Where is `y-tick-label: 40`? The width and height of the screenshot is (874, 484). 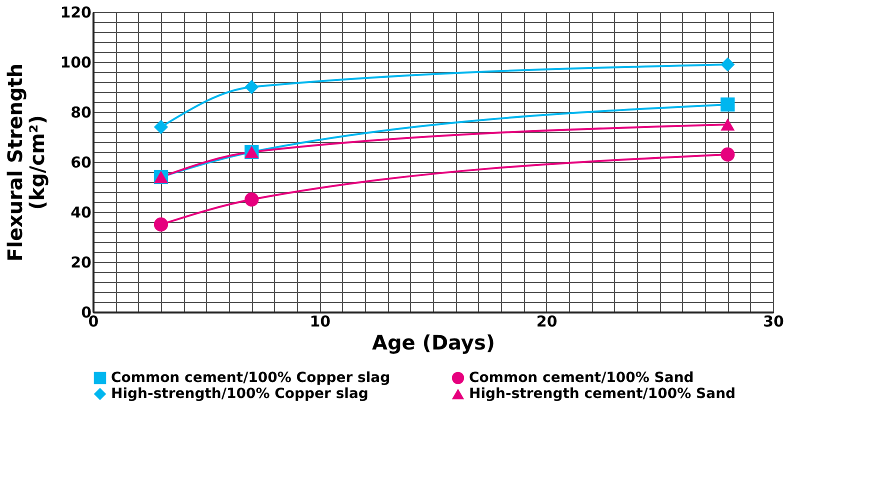 y-tick-label: 40 is located at coordinates (81, 213).